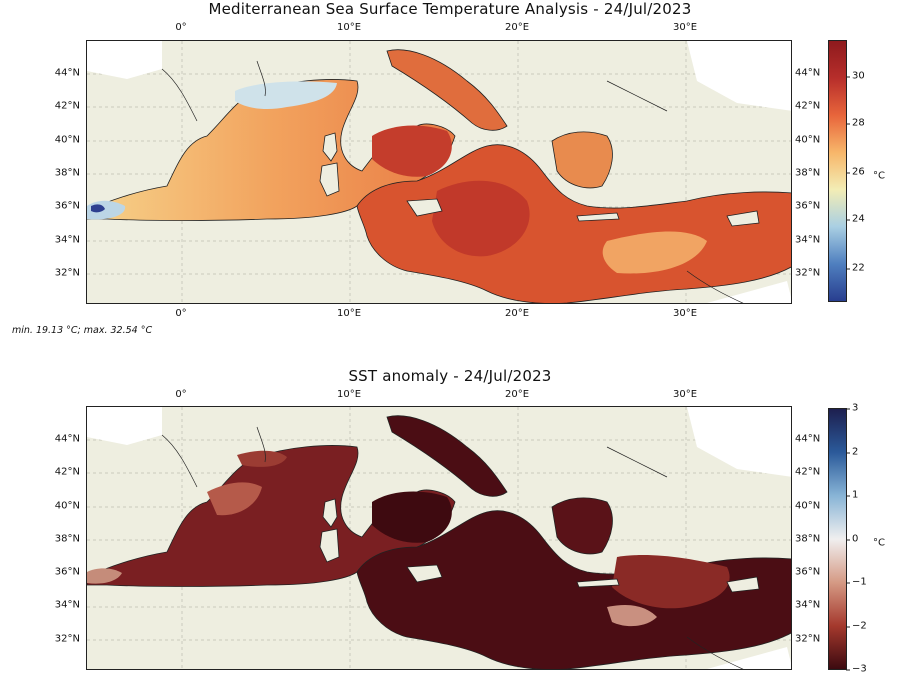 The height and width of the screenshot is (675, 900). What do you see at coordinates (481, 218) in the screenshot?
I see `top-sea-ionian` at bounding box center [481, 218].